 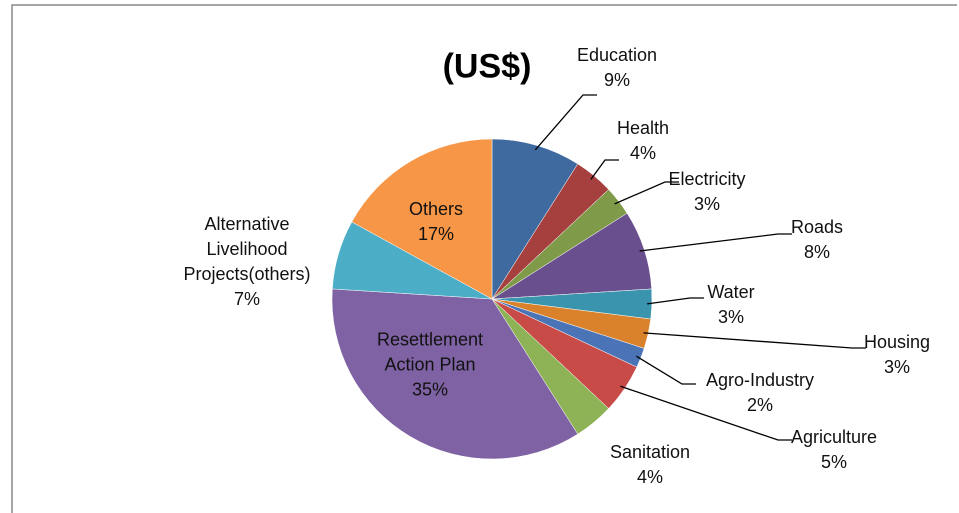 I want to click on slice-label: Agro-Industry 2%, so click(x=760, y=393).